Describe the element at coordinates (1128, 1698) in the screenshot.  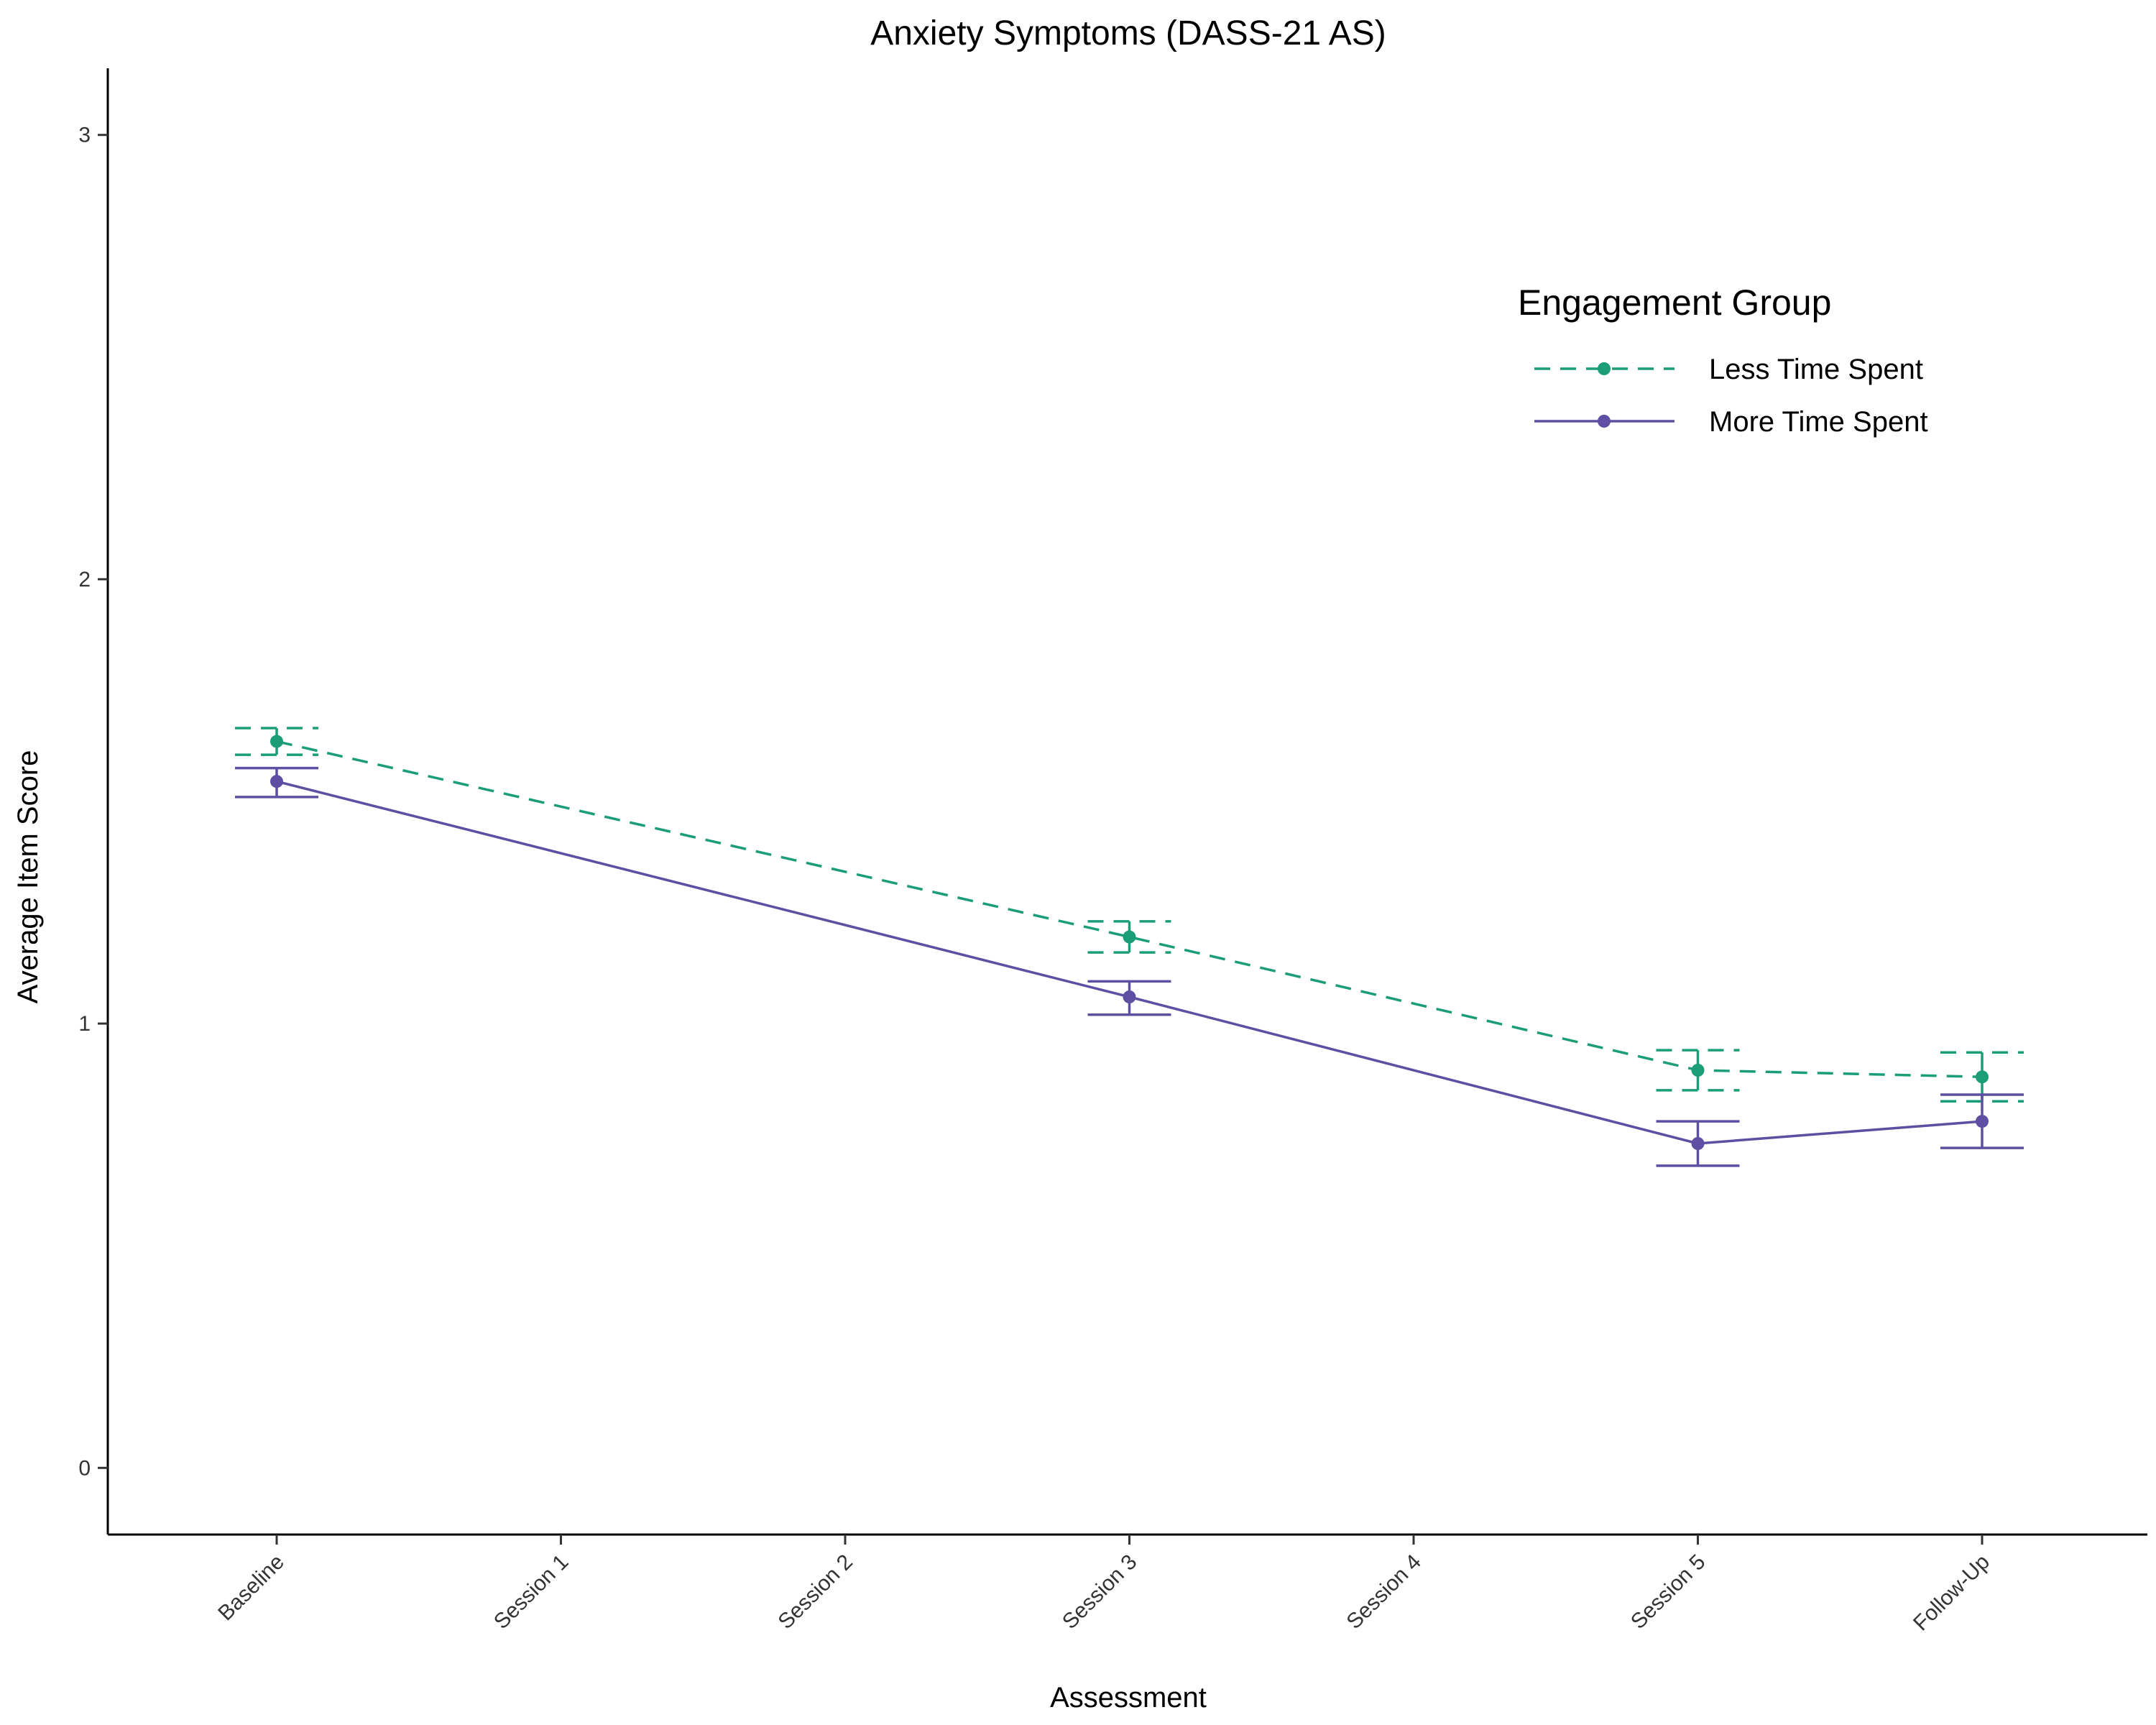
I see `x-axis-title: Assessment` at that location.